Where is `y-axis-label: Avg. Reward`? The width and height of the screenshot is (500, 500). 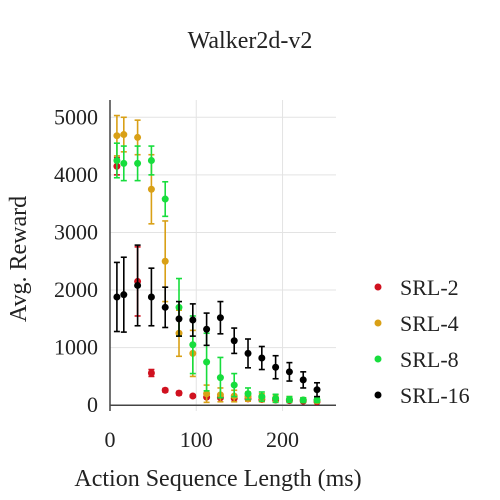 y-axis-label: Avg. Reward is located at coordinates (19, 259).